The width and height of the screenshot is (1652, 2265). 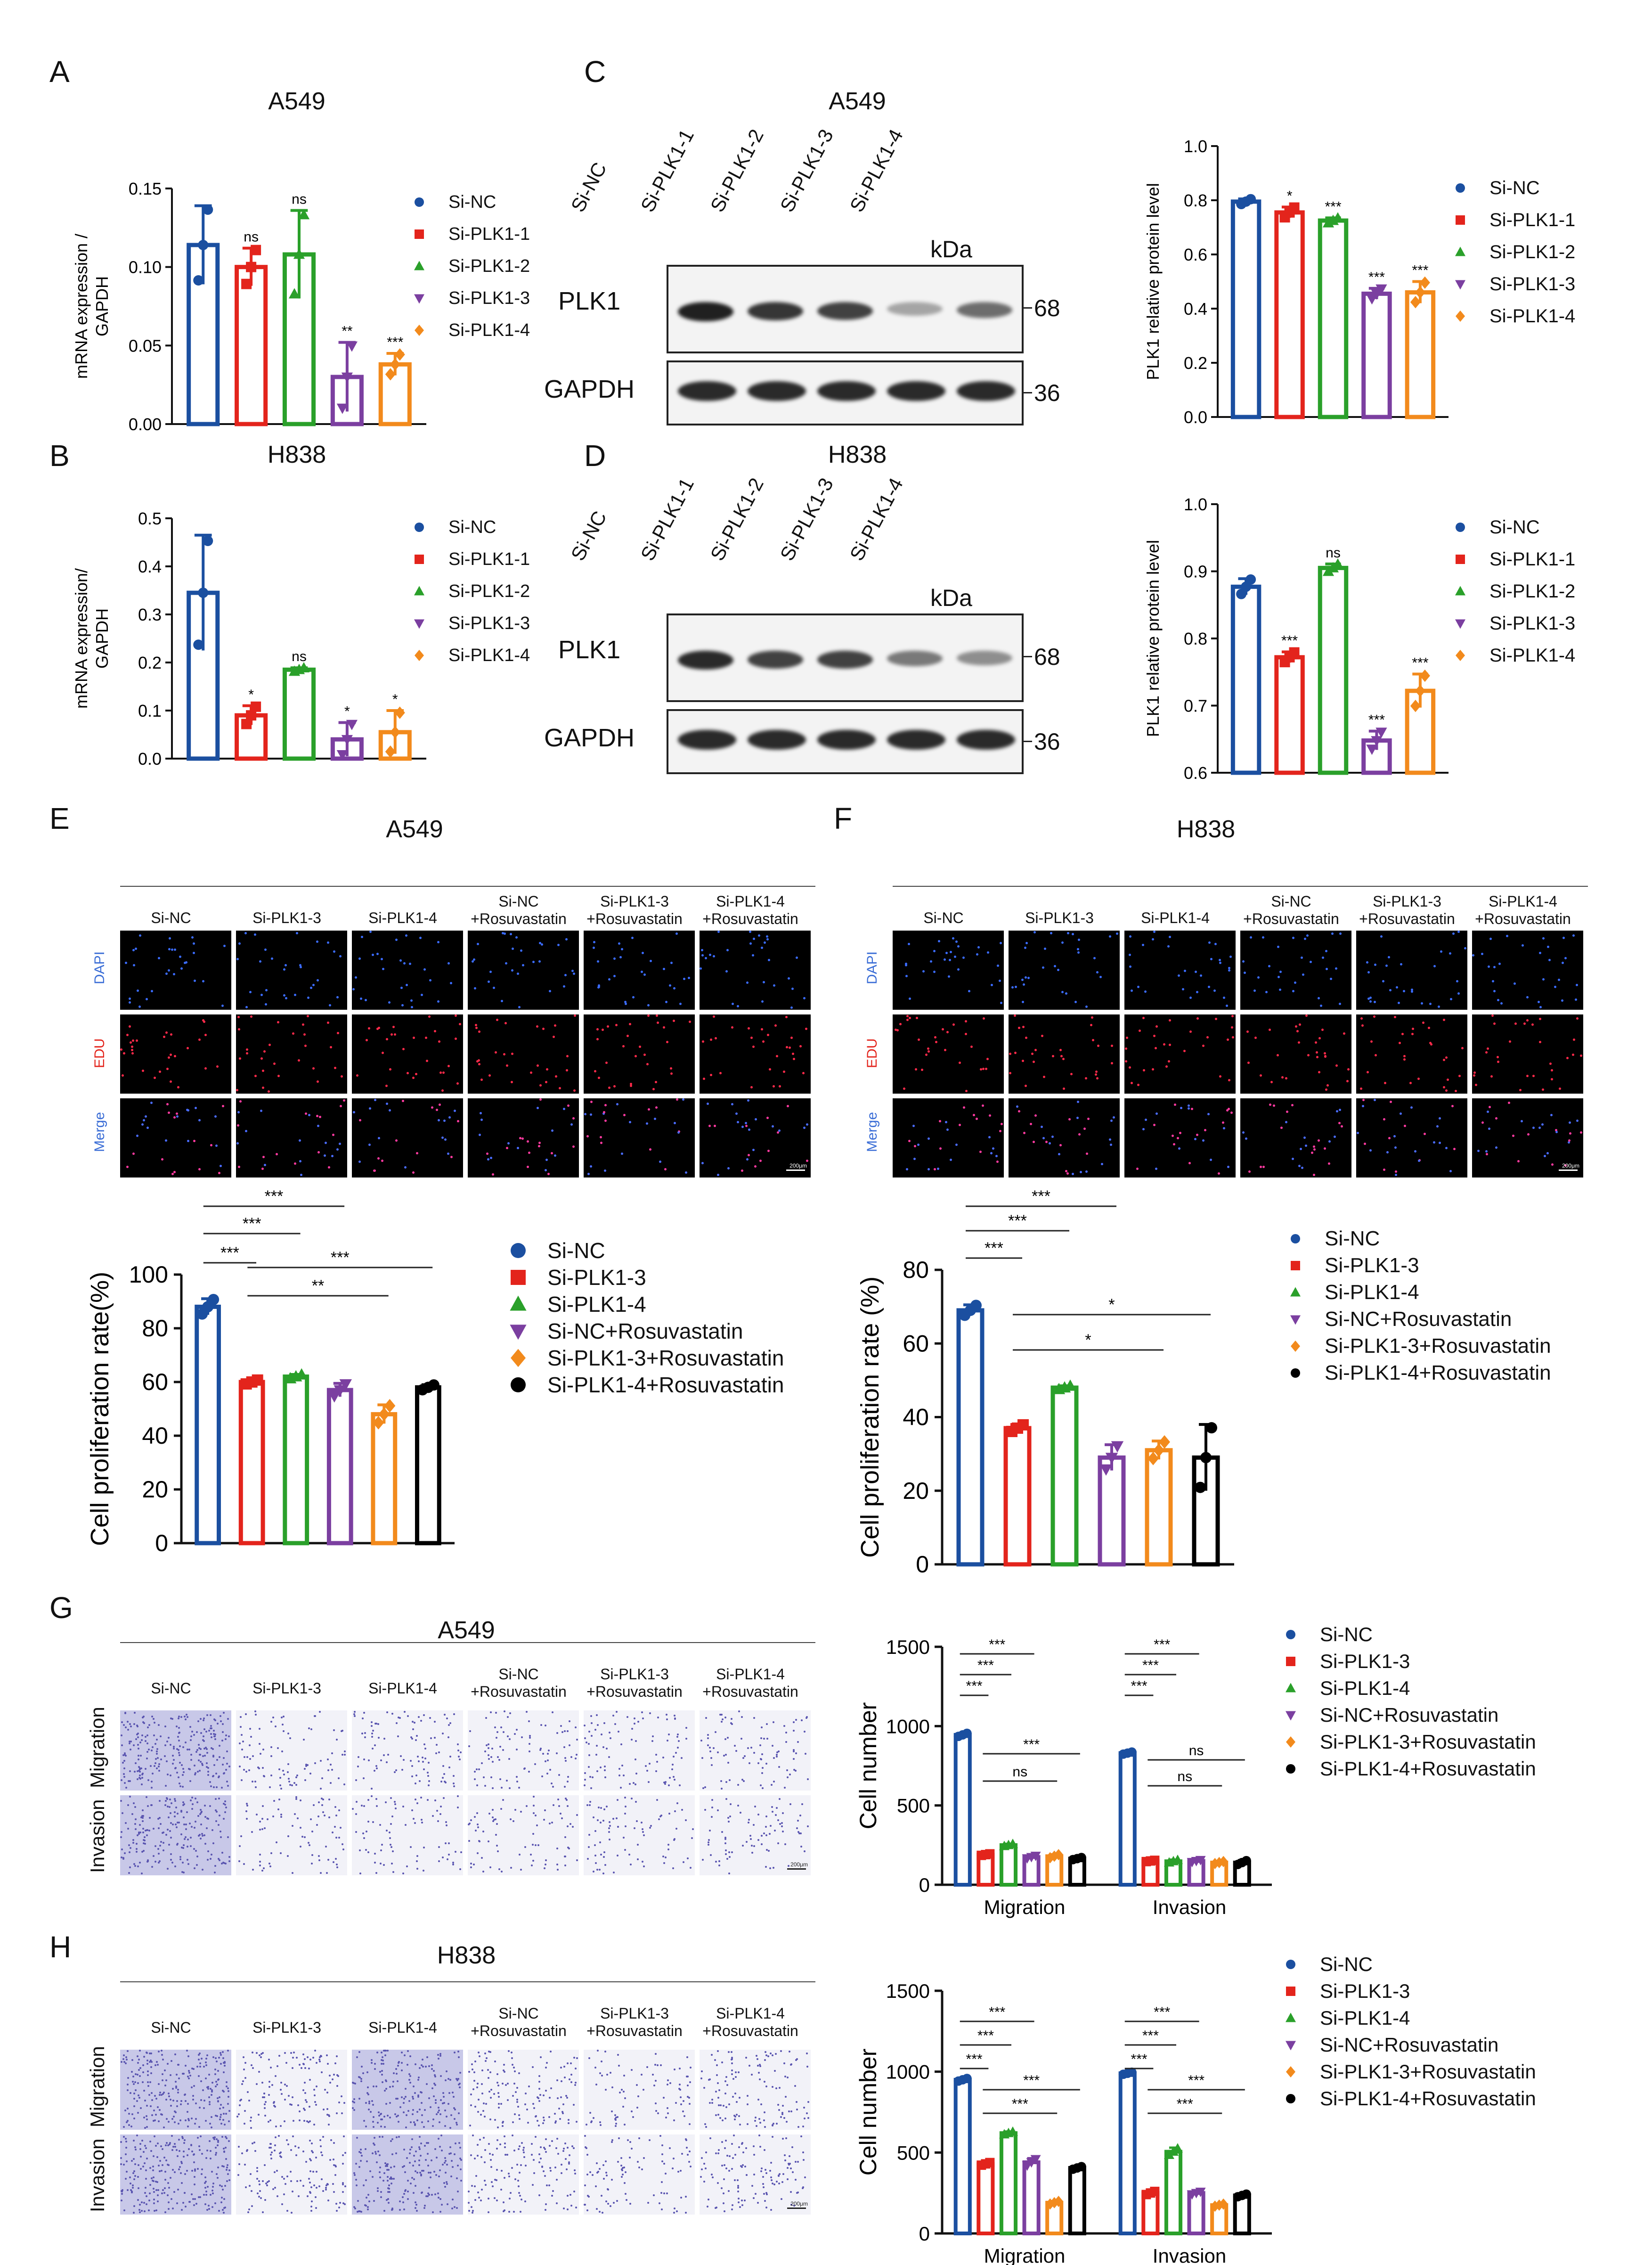 What do you see at coordinates (588, 187) in the screenshot?
I see `lane-label: Si-NC` at bounding box center [588, 187].